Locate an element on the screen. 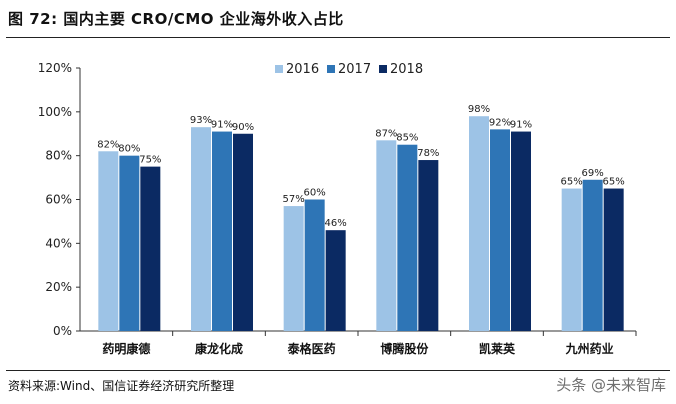 This screenshot has height=404, width=676. y-tick-label: 40% is located at coordinates (58, 243).